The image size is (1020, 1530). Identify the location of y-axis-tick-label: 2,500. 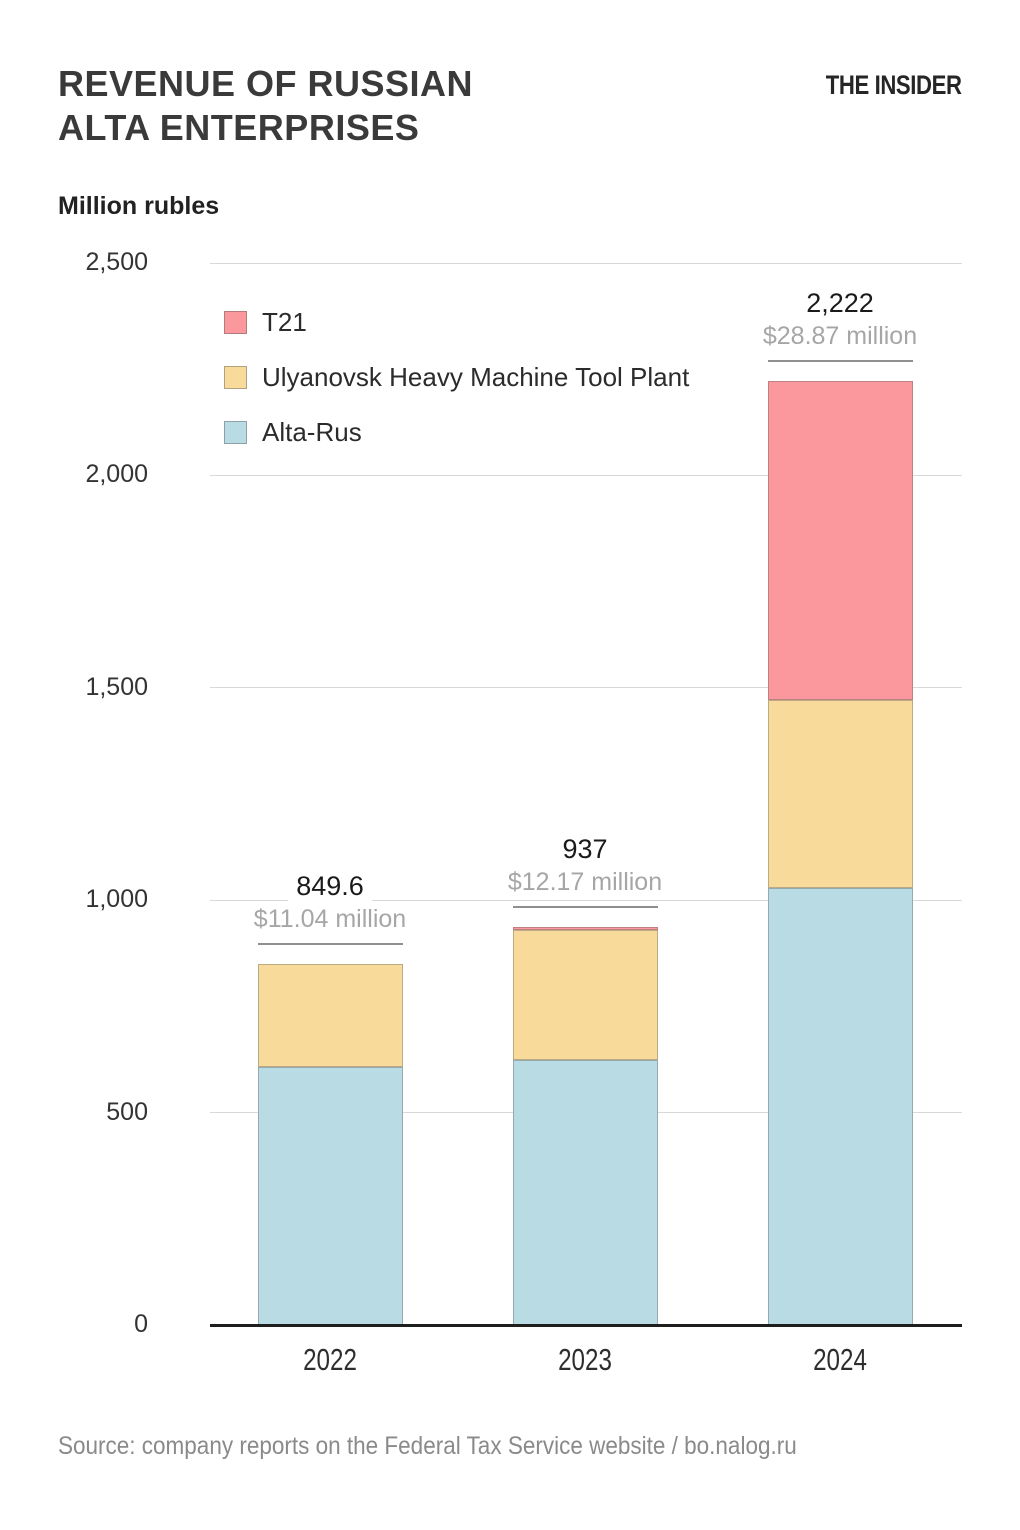
(116, 262).